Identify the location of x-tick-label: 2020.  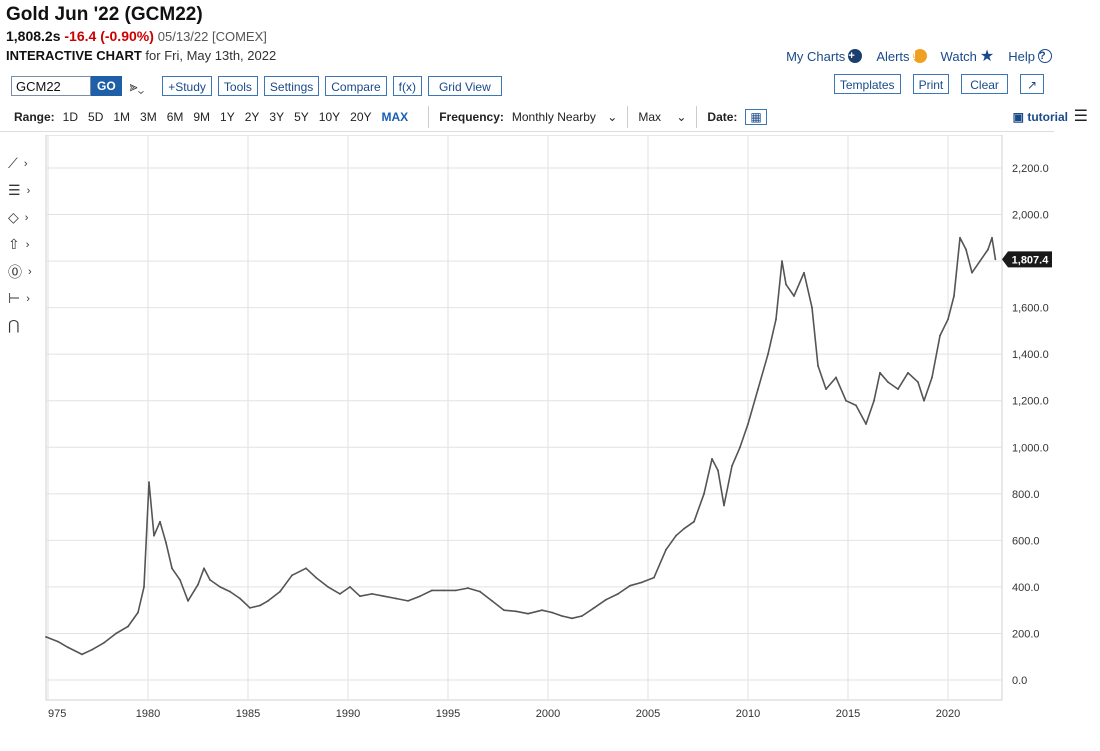
(948, 714).